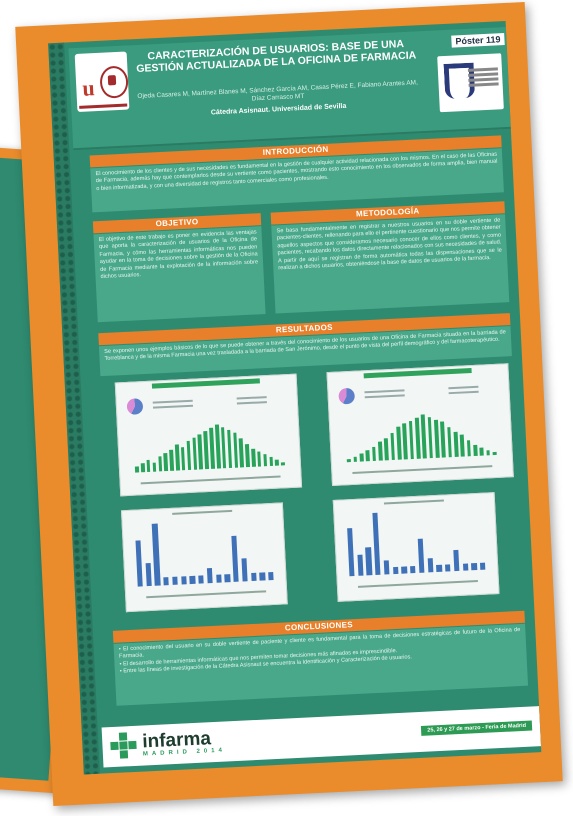 The height and width of the screenshot is (816, 573). Describe the element at coordinates (135, 406) in the screenshot. I see `pie-chart` at that location.